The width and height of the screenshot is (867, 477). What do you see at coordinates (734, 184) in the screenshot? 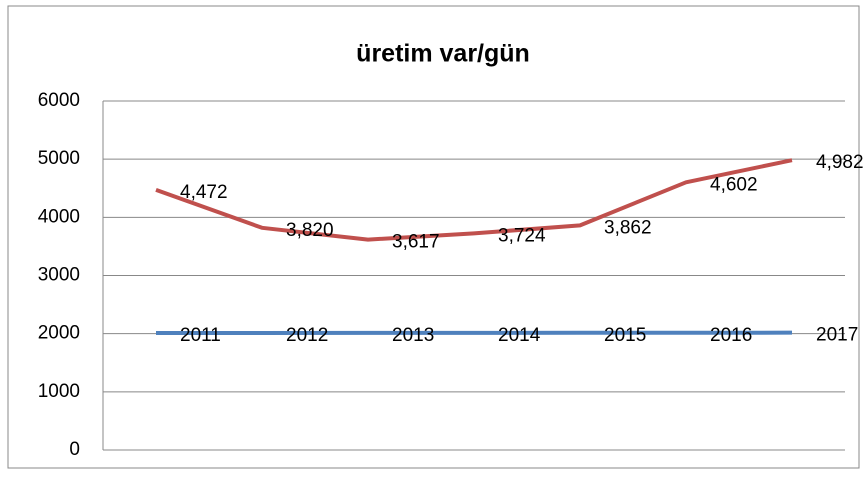
I see `data-label: 4,602` at bounding box center [734, 184].